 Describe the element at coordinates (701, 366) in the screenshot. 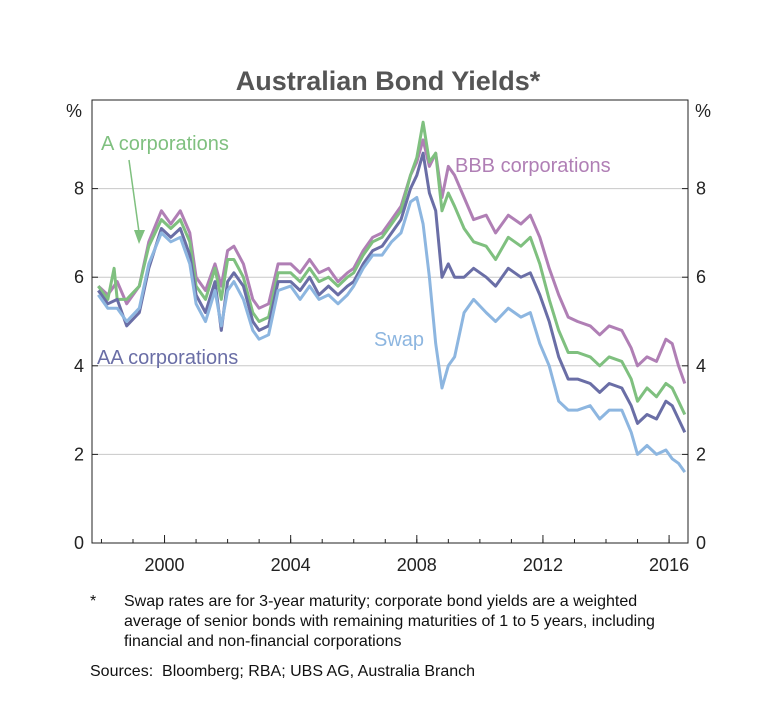

I see `y-tick-label-right-2: 4` at that location.